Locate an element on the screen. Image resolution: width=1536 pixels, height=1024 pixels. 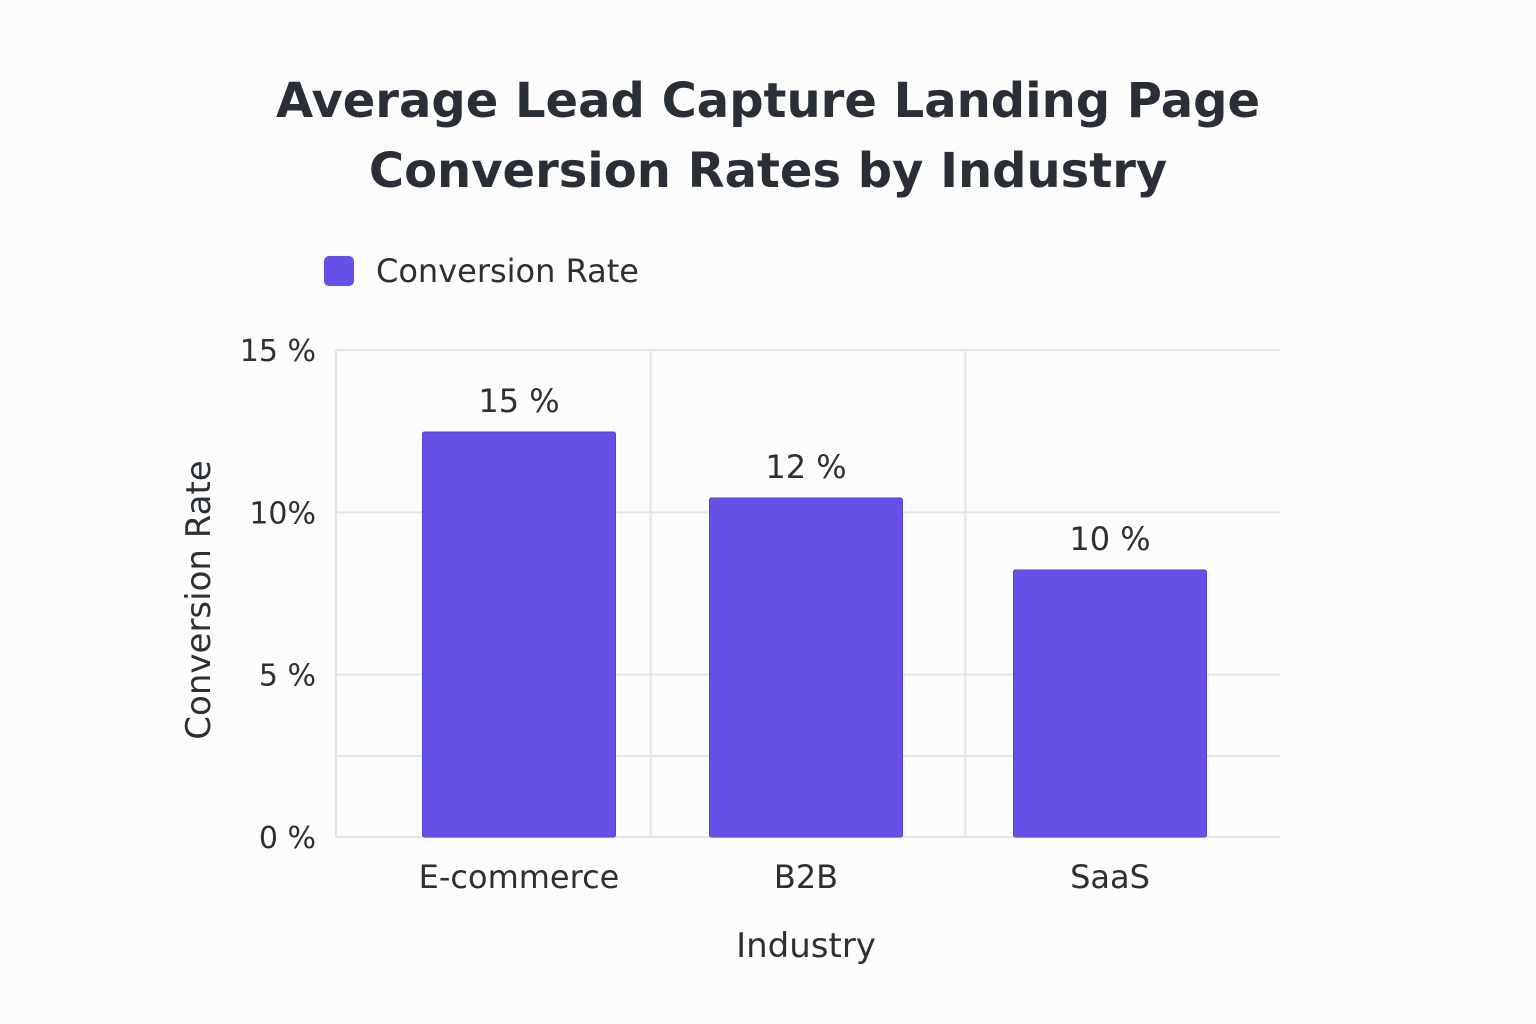
bar-saas is located at coordinates (1110, 703).